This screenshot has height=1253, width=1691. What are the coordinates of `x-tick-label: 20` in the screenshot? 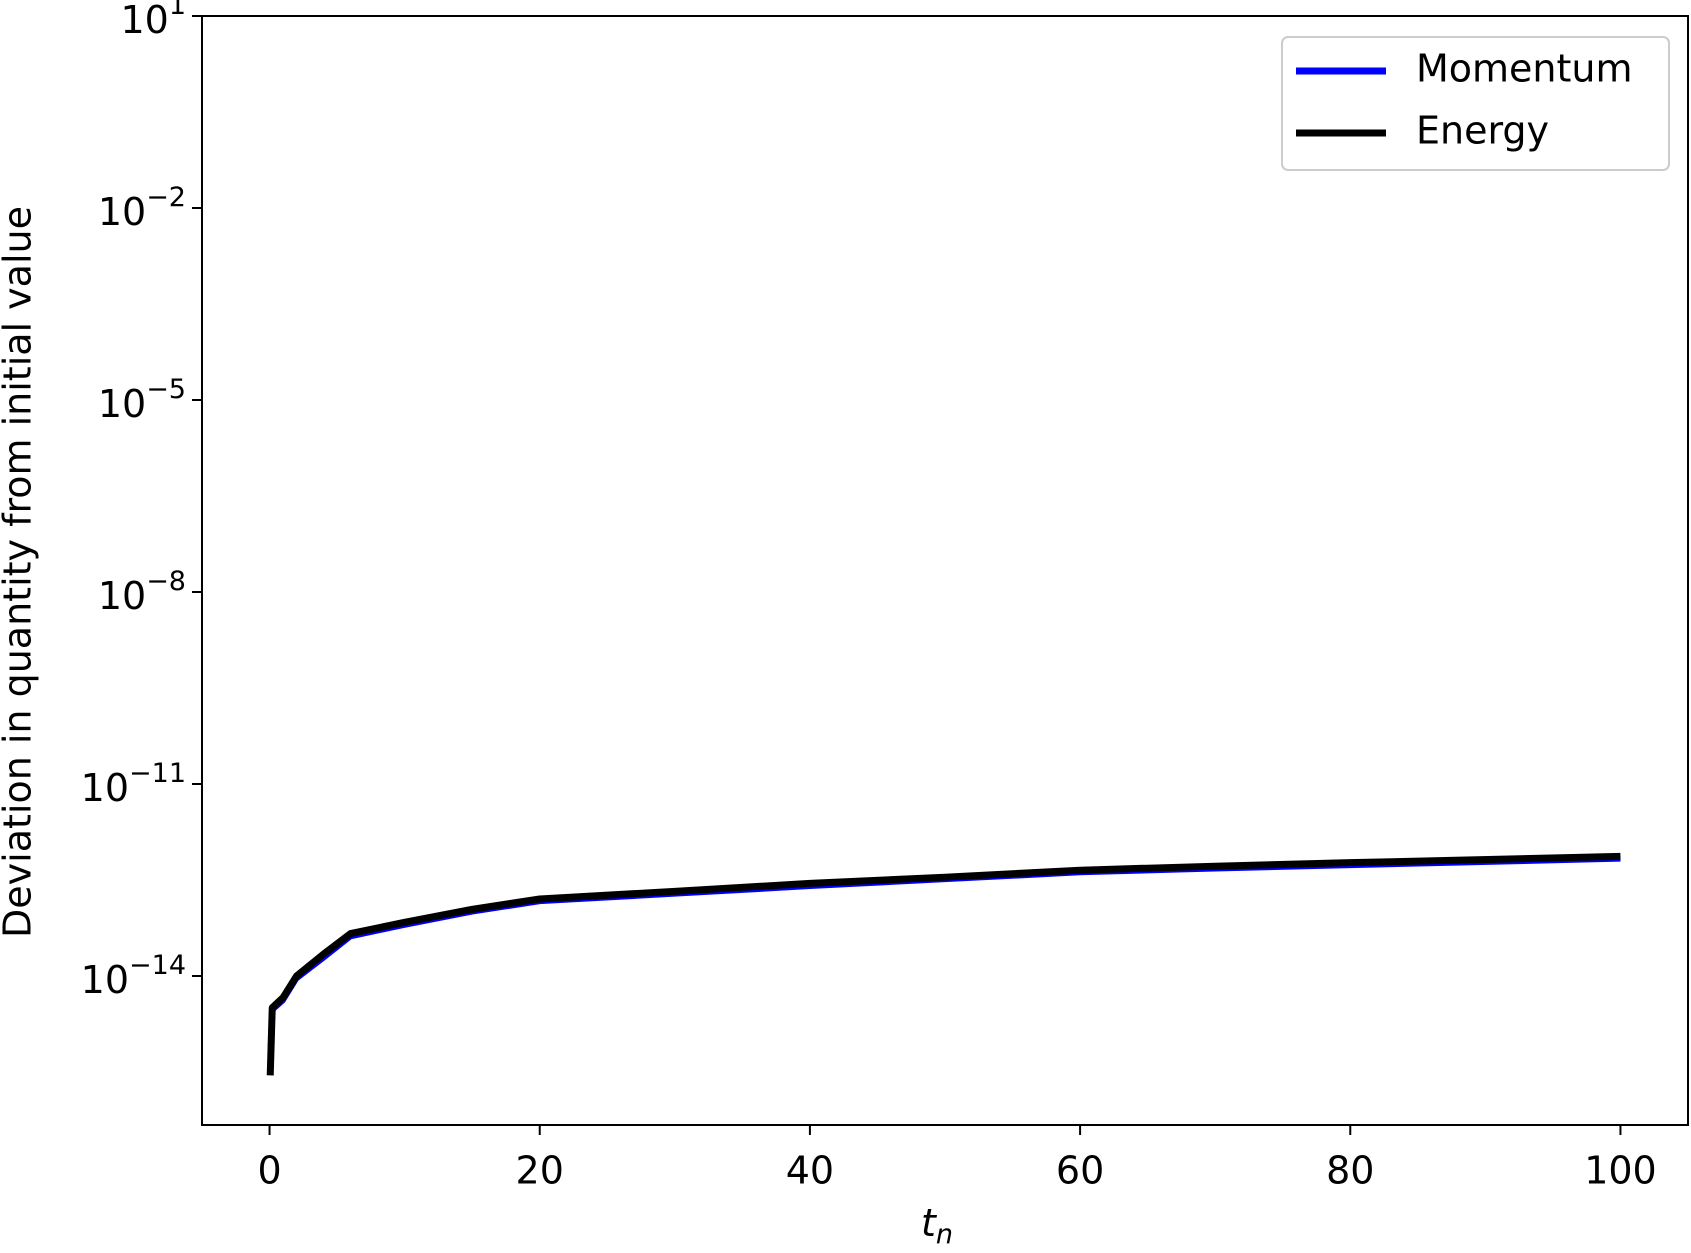 It's located at (540, 1171).